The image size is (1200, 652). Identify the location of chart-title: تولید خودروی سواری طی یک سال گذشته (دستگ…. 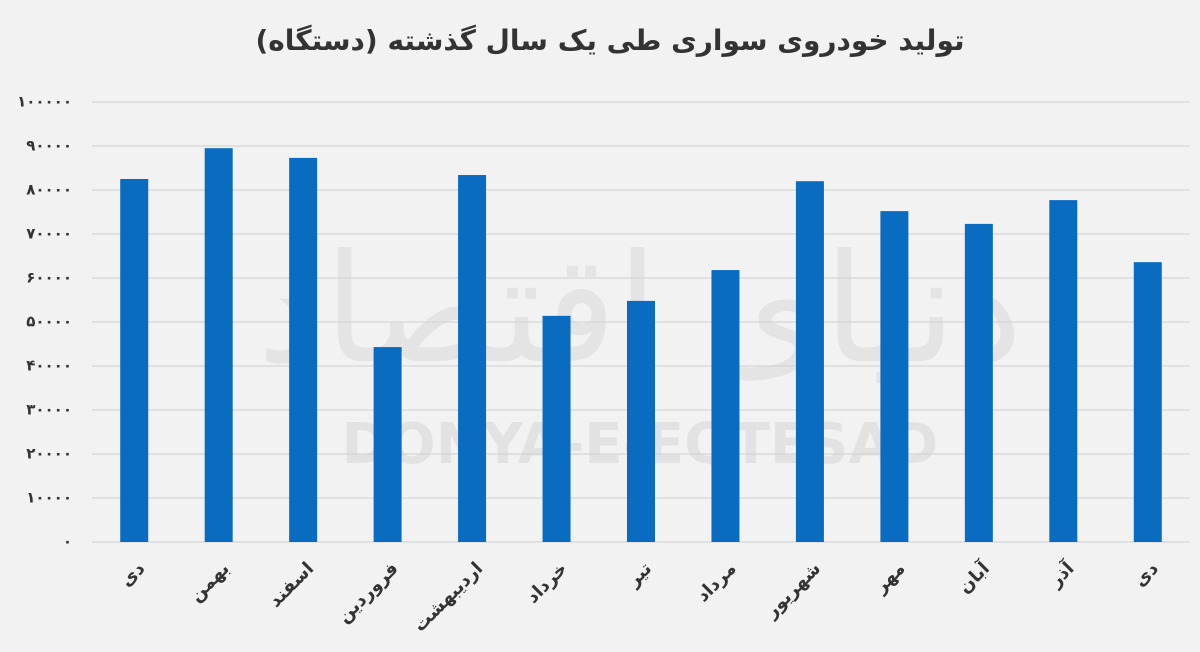
(609, 40).